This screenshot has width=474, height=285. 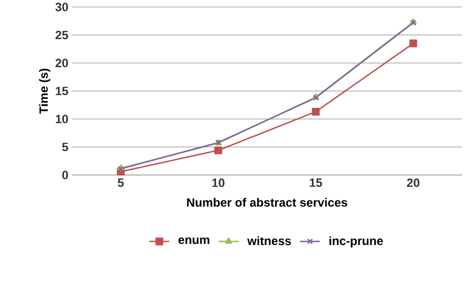 I want to click on legend-label: inc-prune, so click(x=356, y=242).